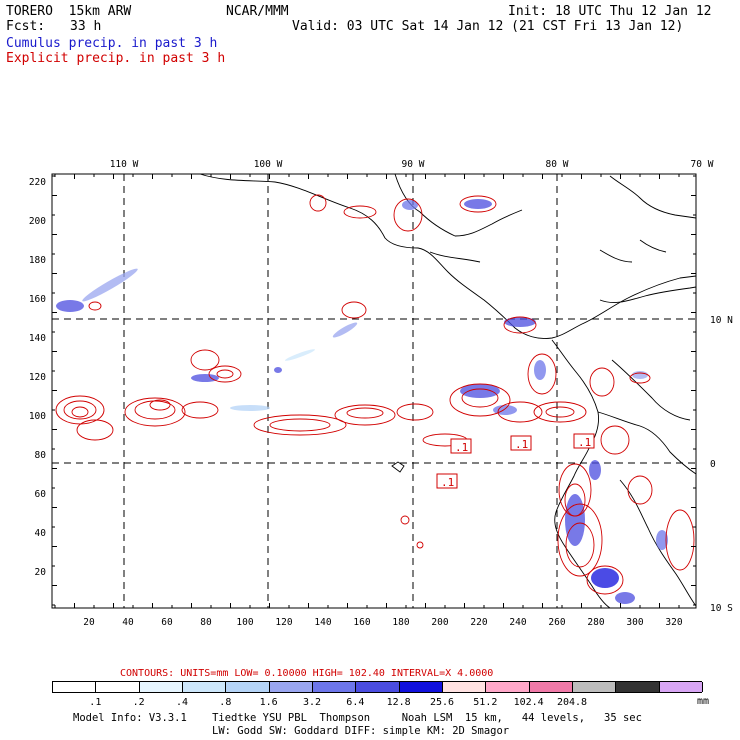 Image resolution: width=740 pixels, height=740 pixels. Describe the element at coordinates (673, 622) in the screenshot. I see `x-tick-label: 320` at that location.